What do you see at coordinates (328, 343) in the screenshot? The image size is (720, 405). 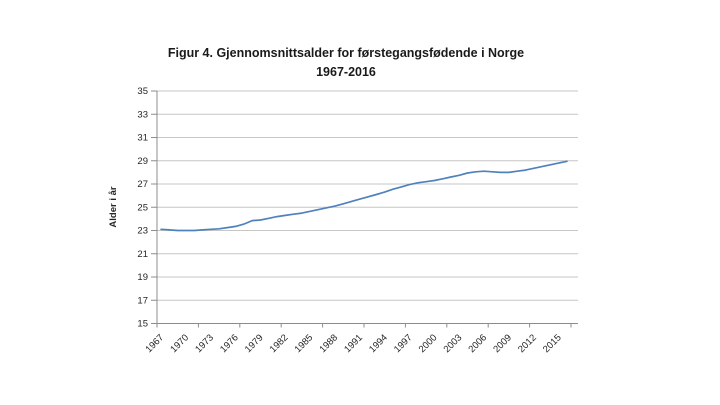 I see `x-tick-label: 1988` at bounding box center [328, 343].